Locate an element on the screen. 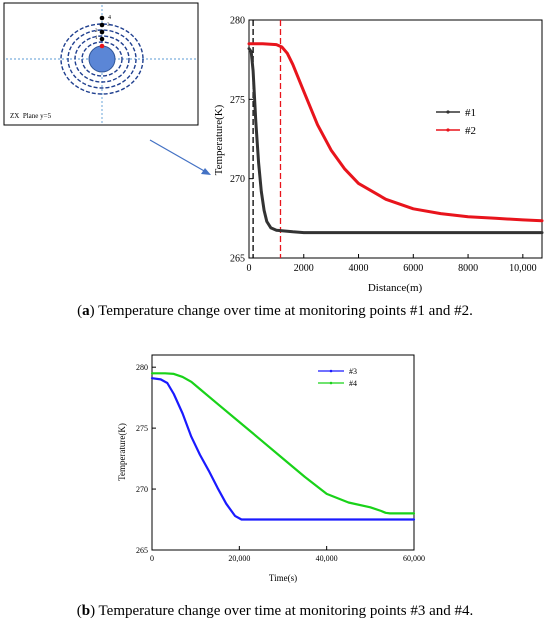 Image resolution: width=550 pixels, height=634 pixels. chart-b-legend-label-4: #4 is located at coordinates (353, 383).